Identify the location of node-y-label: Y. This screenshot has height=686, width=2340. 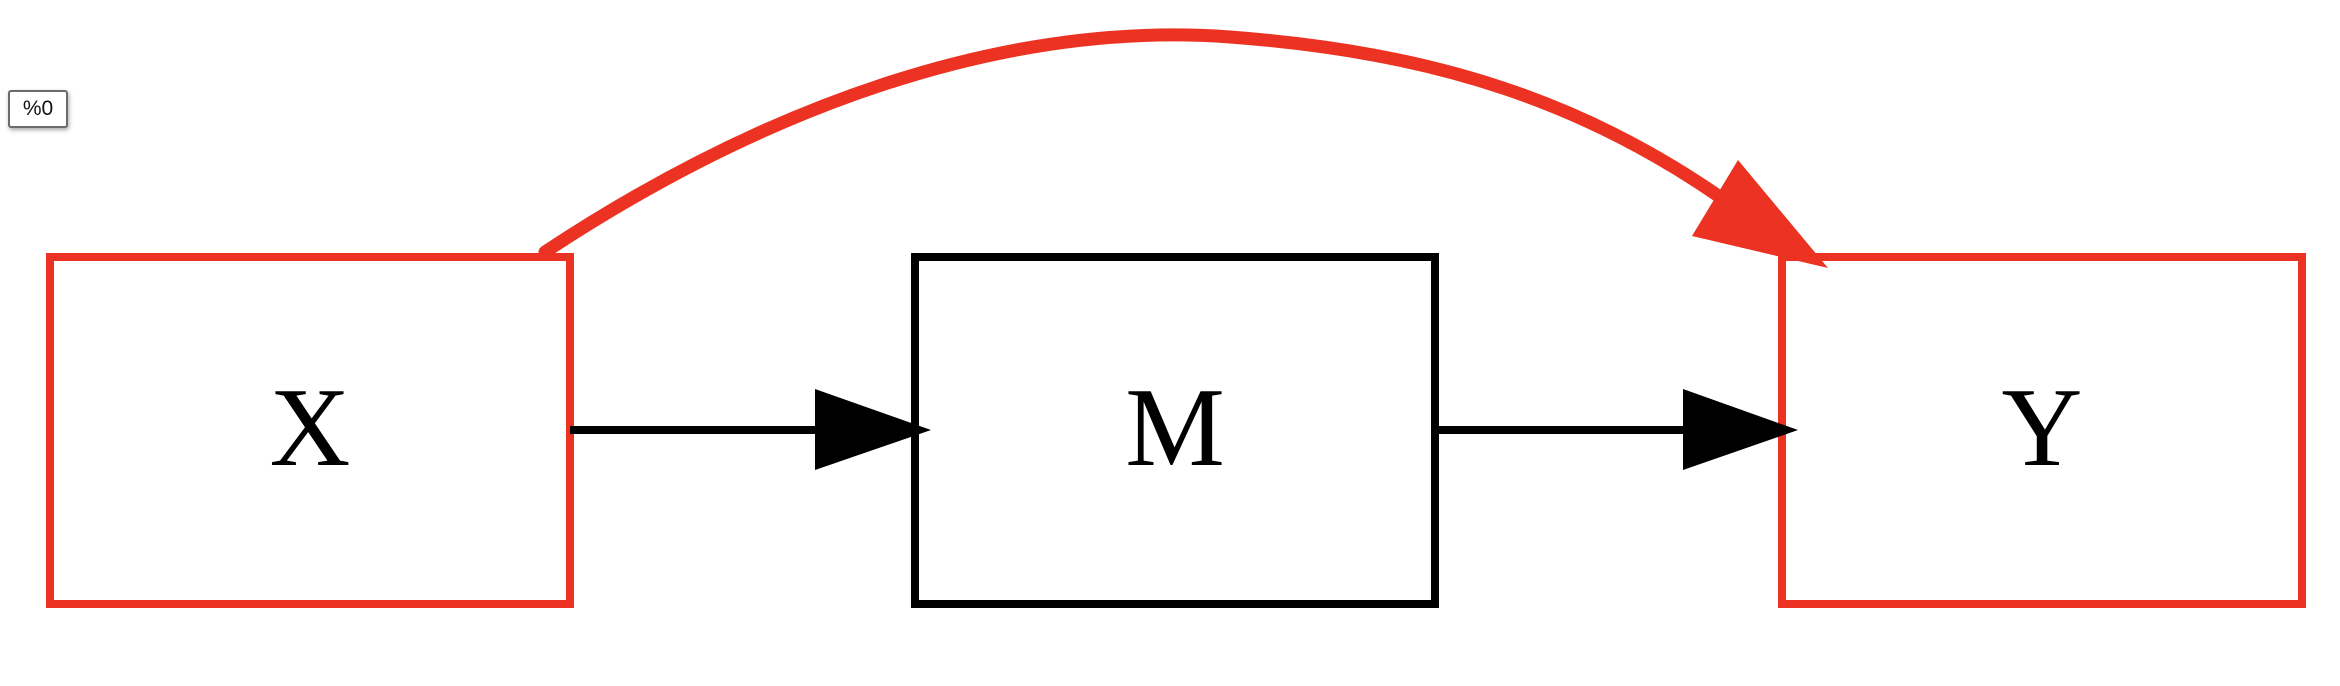
(2042, 428).